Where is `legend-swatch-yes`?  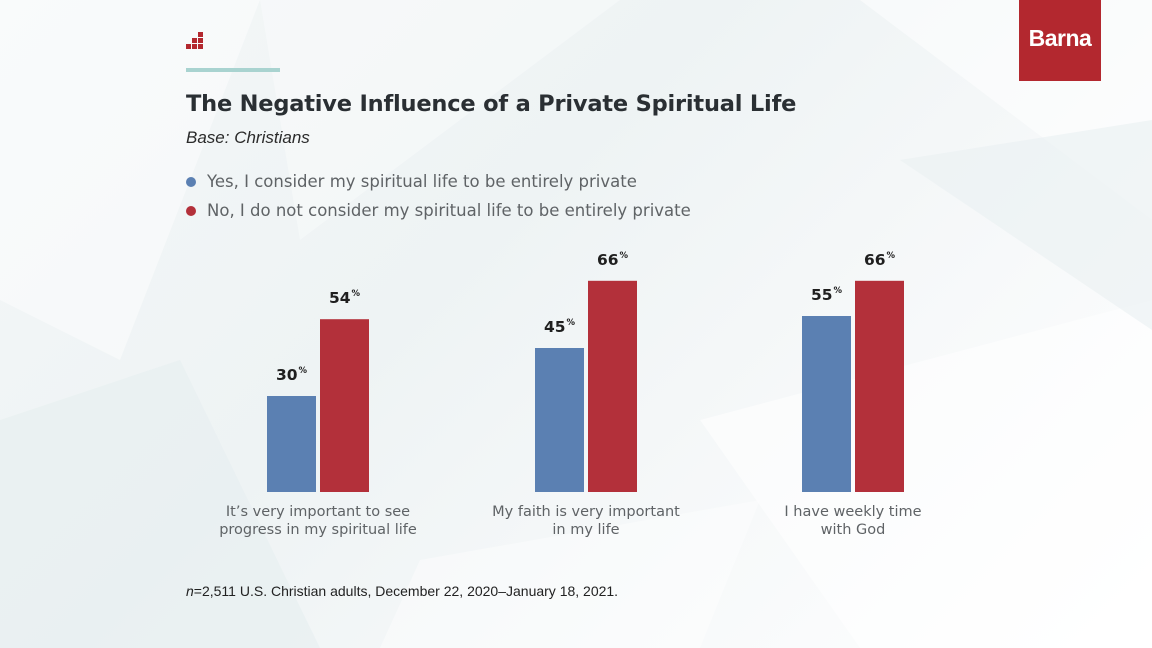 legend-swatch-yes is located at coordinates (191, 181).